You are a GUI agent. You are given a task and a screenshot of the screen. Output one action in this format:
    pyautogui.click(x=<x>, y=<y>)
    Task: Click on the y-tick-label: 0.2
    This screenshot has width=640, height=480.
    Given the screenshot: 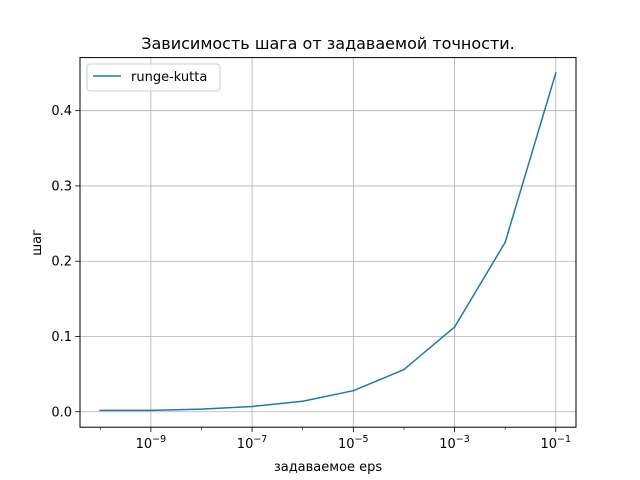 What is the action you would take?
    pyautogui.click(x=61, y=262)
    